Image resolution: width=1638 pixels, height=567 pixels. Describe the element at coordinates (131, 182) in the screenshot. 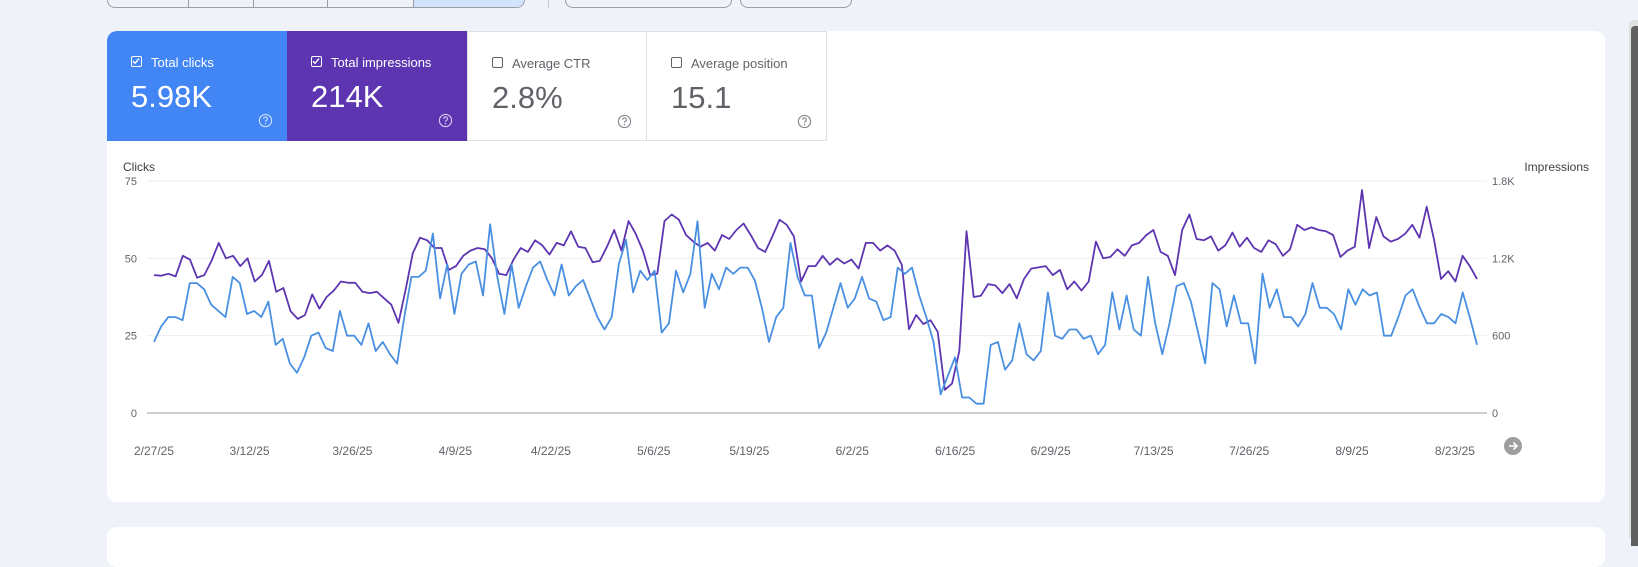

I see `y-left-tick-label: 75` at that location.